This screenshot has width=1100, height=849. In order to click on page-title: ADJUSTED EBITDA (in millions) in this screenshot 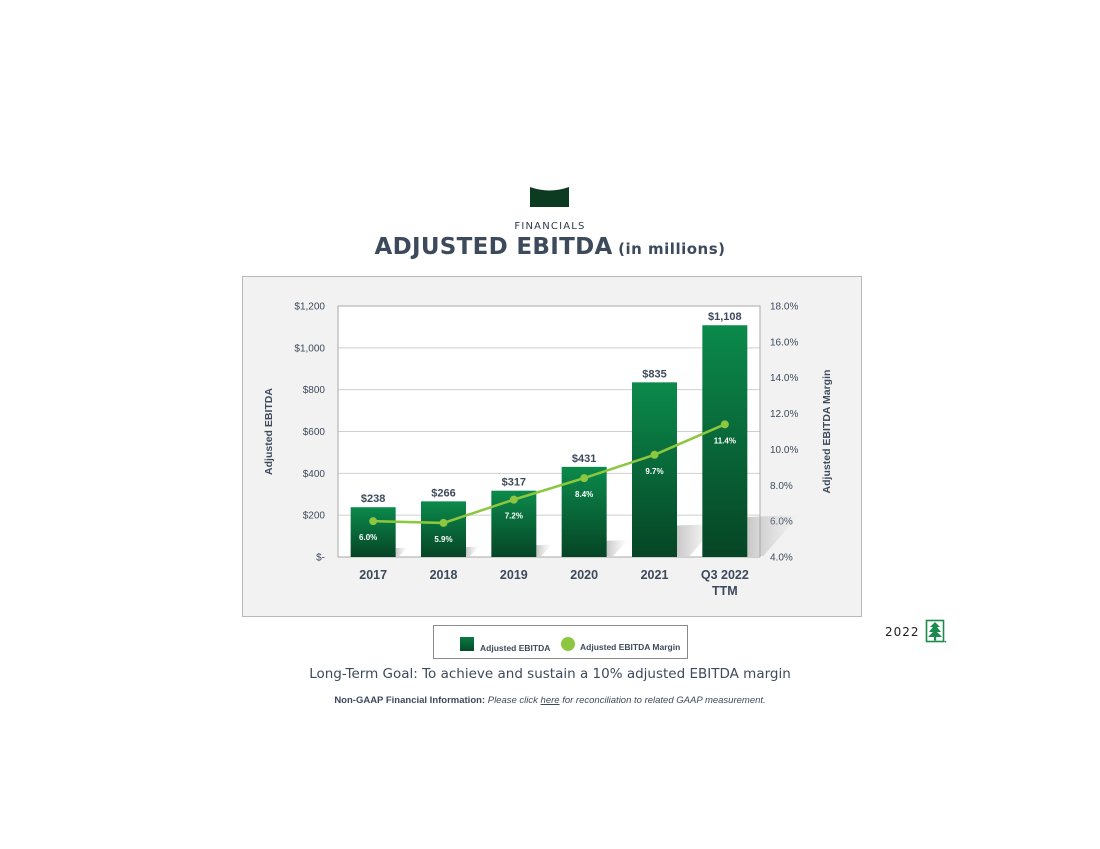, I will do `click(550, 247)`.